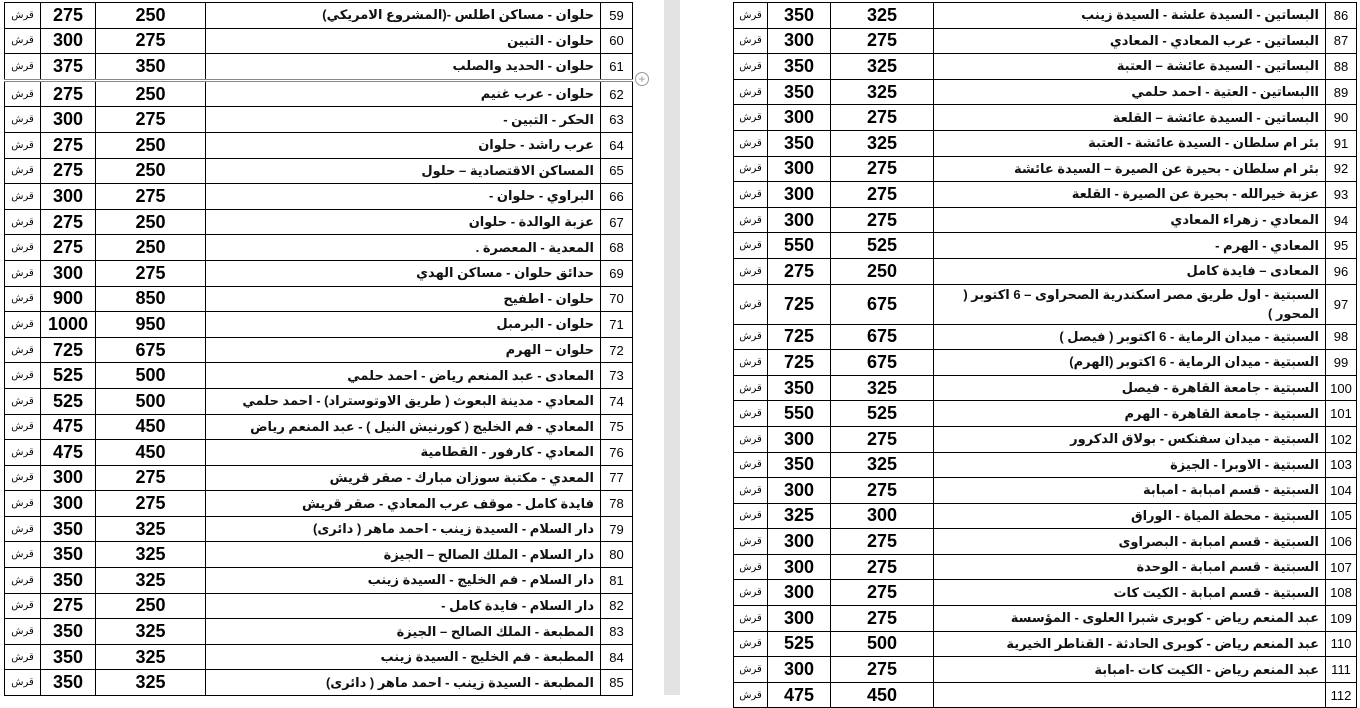 Image resolution: width=1360 pixels, height=708 pixels. What do you see at coordinates (1129, 271) in the screenshot?
I see `route-name: المعادى – فايدة كامل` at bounding box center [1129, 271].